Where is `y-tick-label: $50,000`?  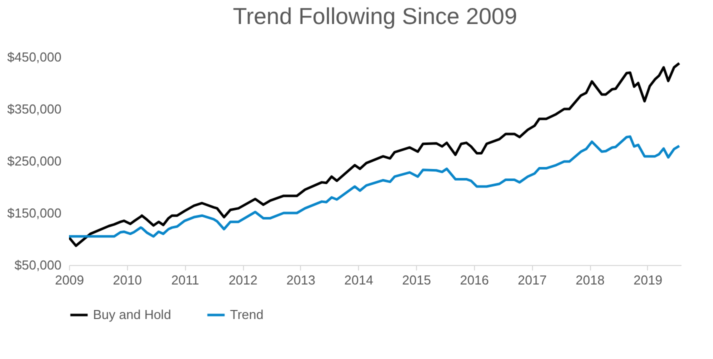
y-tick-label: $50,000 is located at coordinates (38, 265).